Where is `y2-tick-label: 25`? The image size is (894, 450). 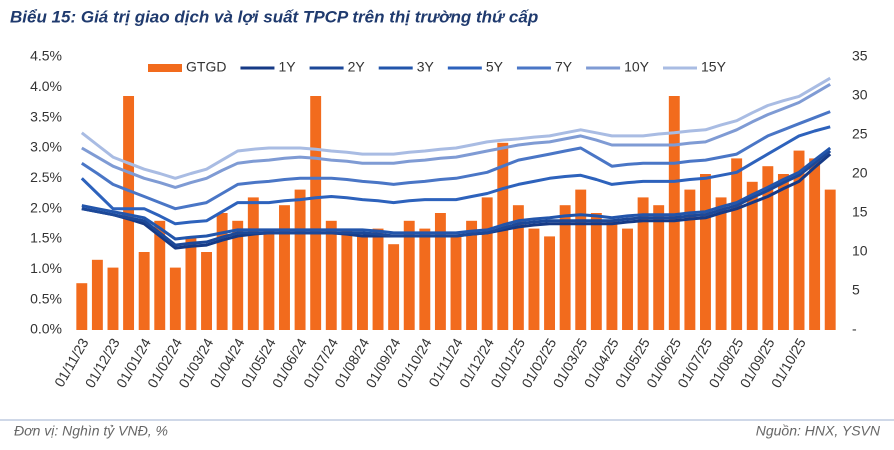 y2-tick-label: 25 is located at coordinates (860, 134).